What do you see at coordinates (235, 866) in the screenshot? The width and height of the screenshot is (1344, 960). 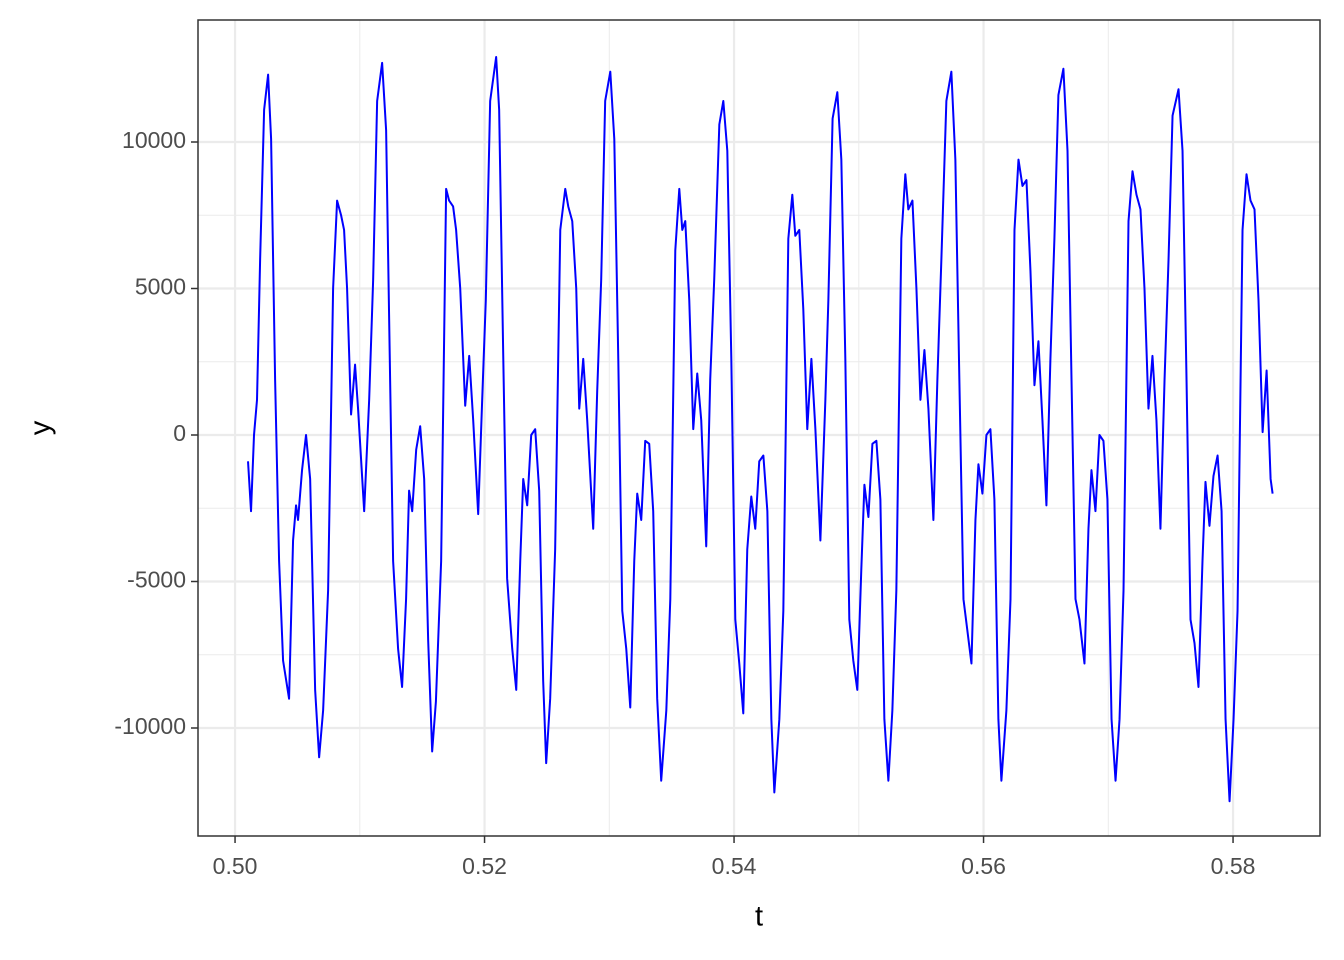 I see `x-tick-label: 0.50` at bounding box center [235, 866].